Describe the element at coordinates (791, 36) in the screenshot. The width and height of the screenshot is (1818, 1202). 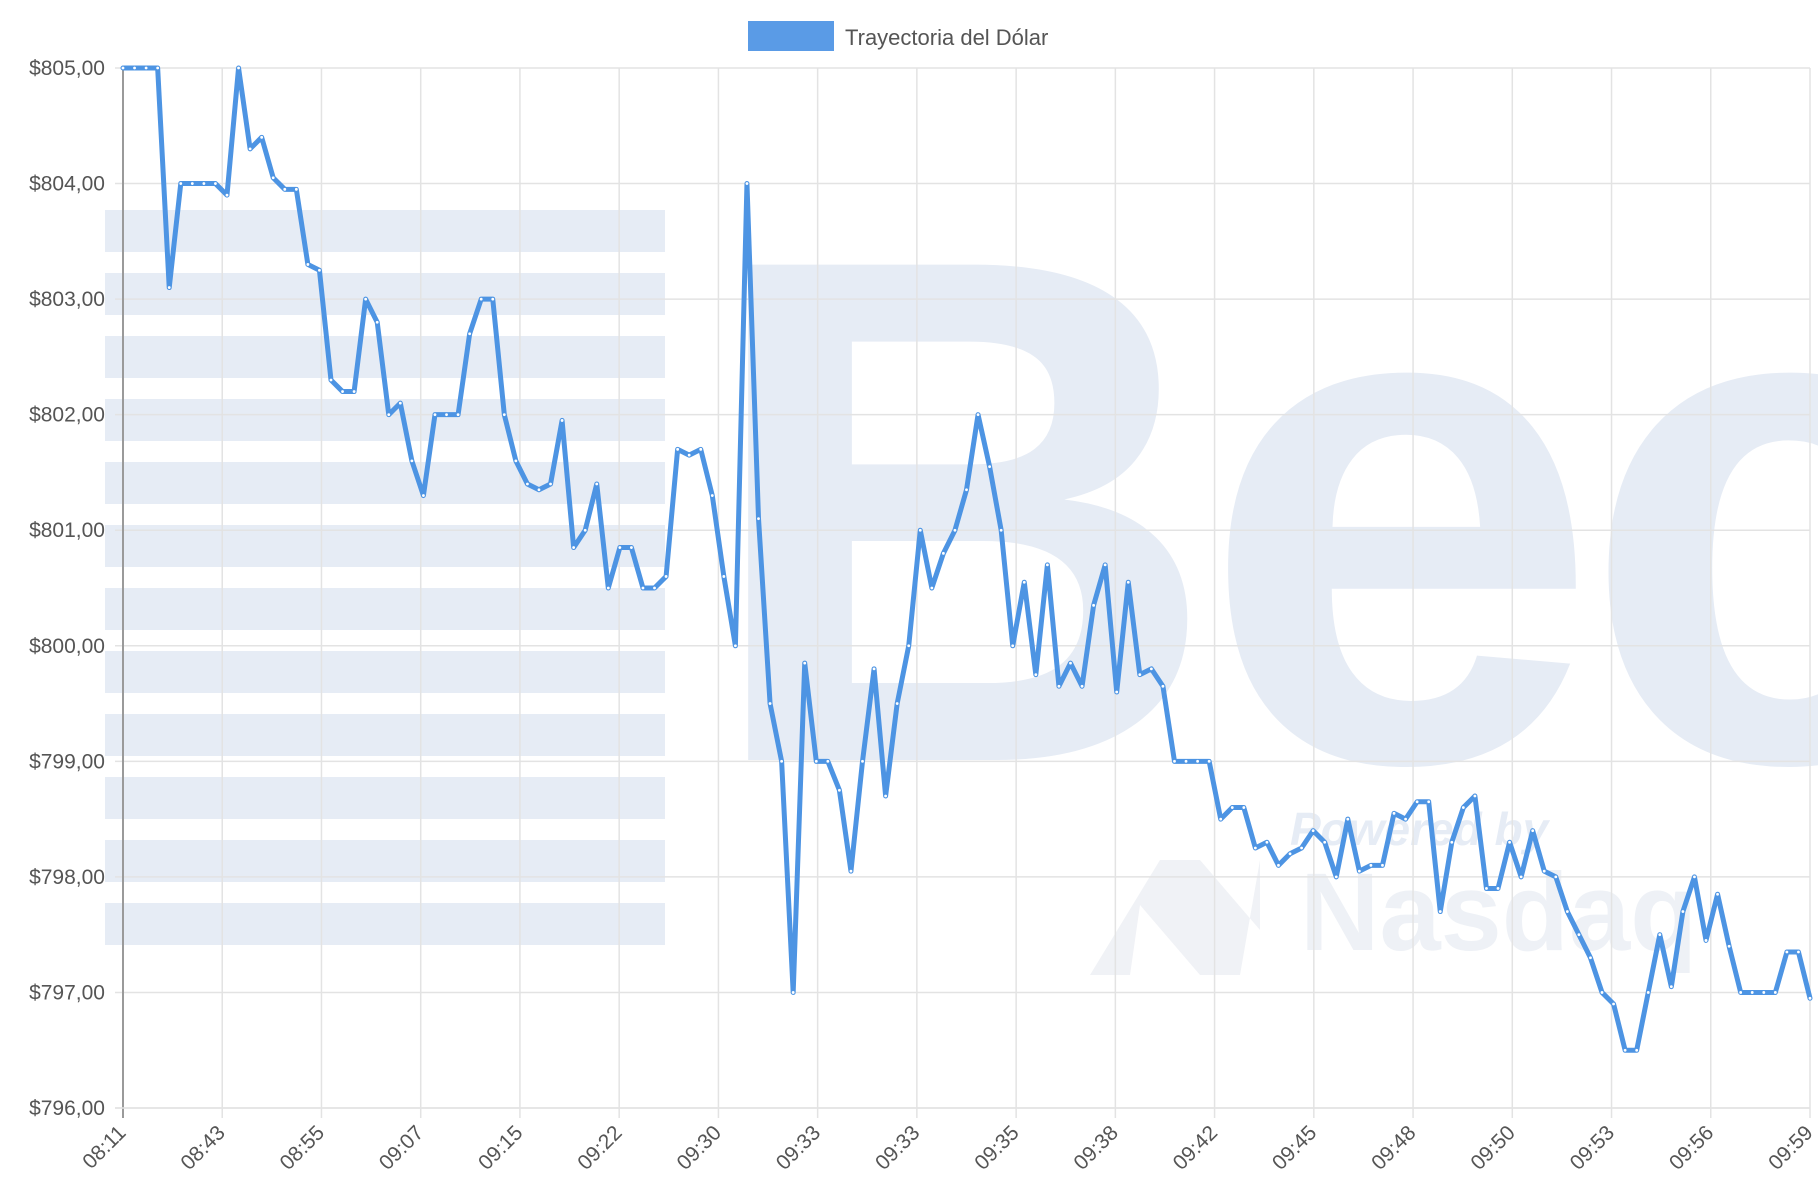
I see `legend-swatch` at that location.